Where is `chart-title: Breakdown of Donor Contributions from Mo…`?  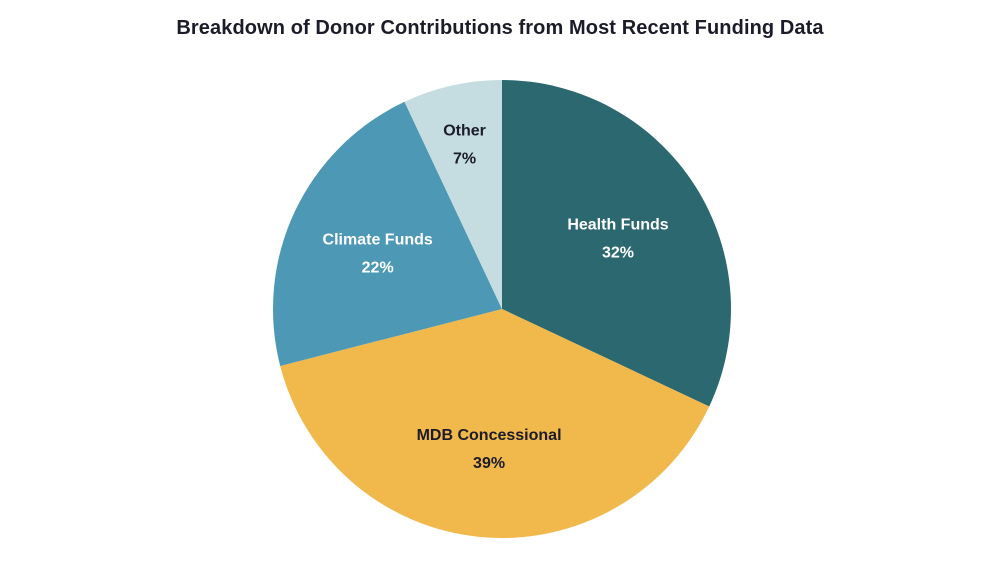 chart-title: Breakdown of Donor Contributions from Mo… is located at coordinates (500, 28).